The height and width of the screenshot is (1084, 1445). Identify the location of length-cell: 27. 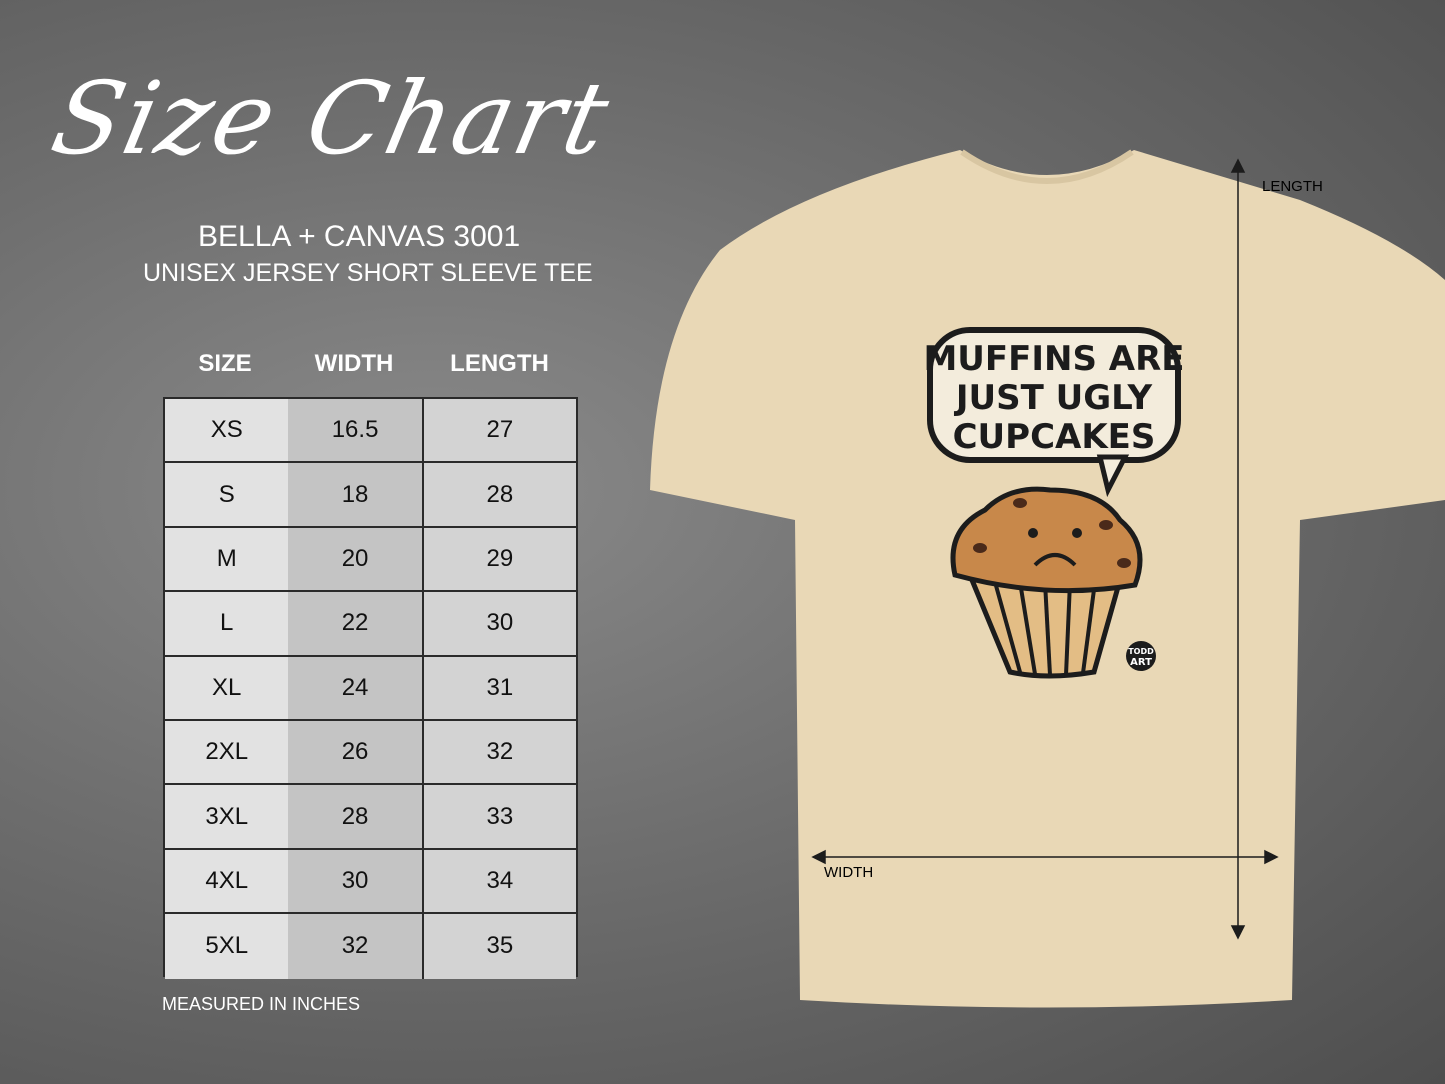
(499, 430).